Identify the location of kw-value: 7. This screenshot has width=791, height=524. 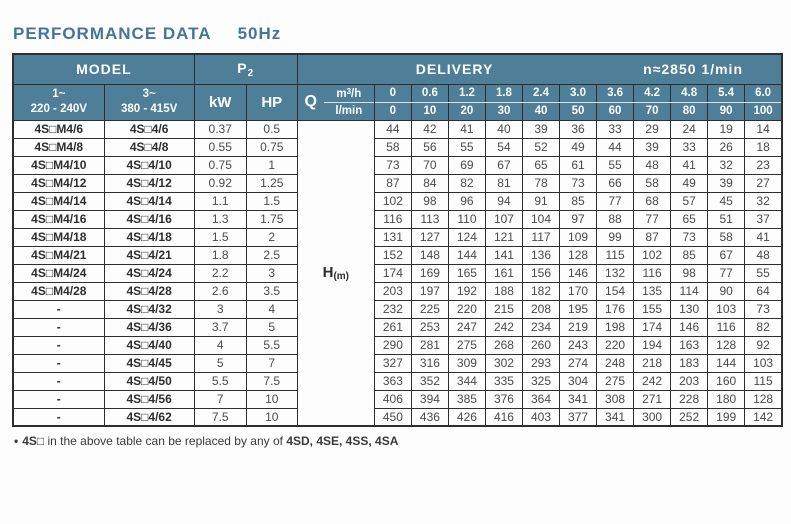
(220, 399).